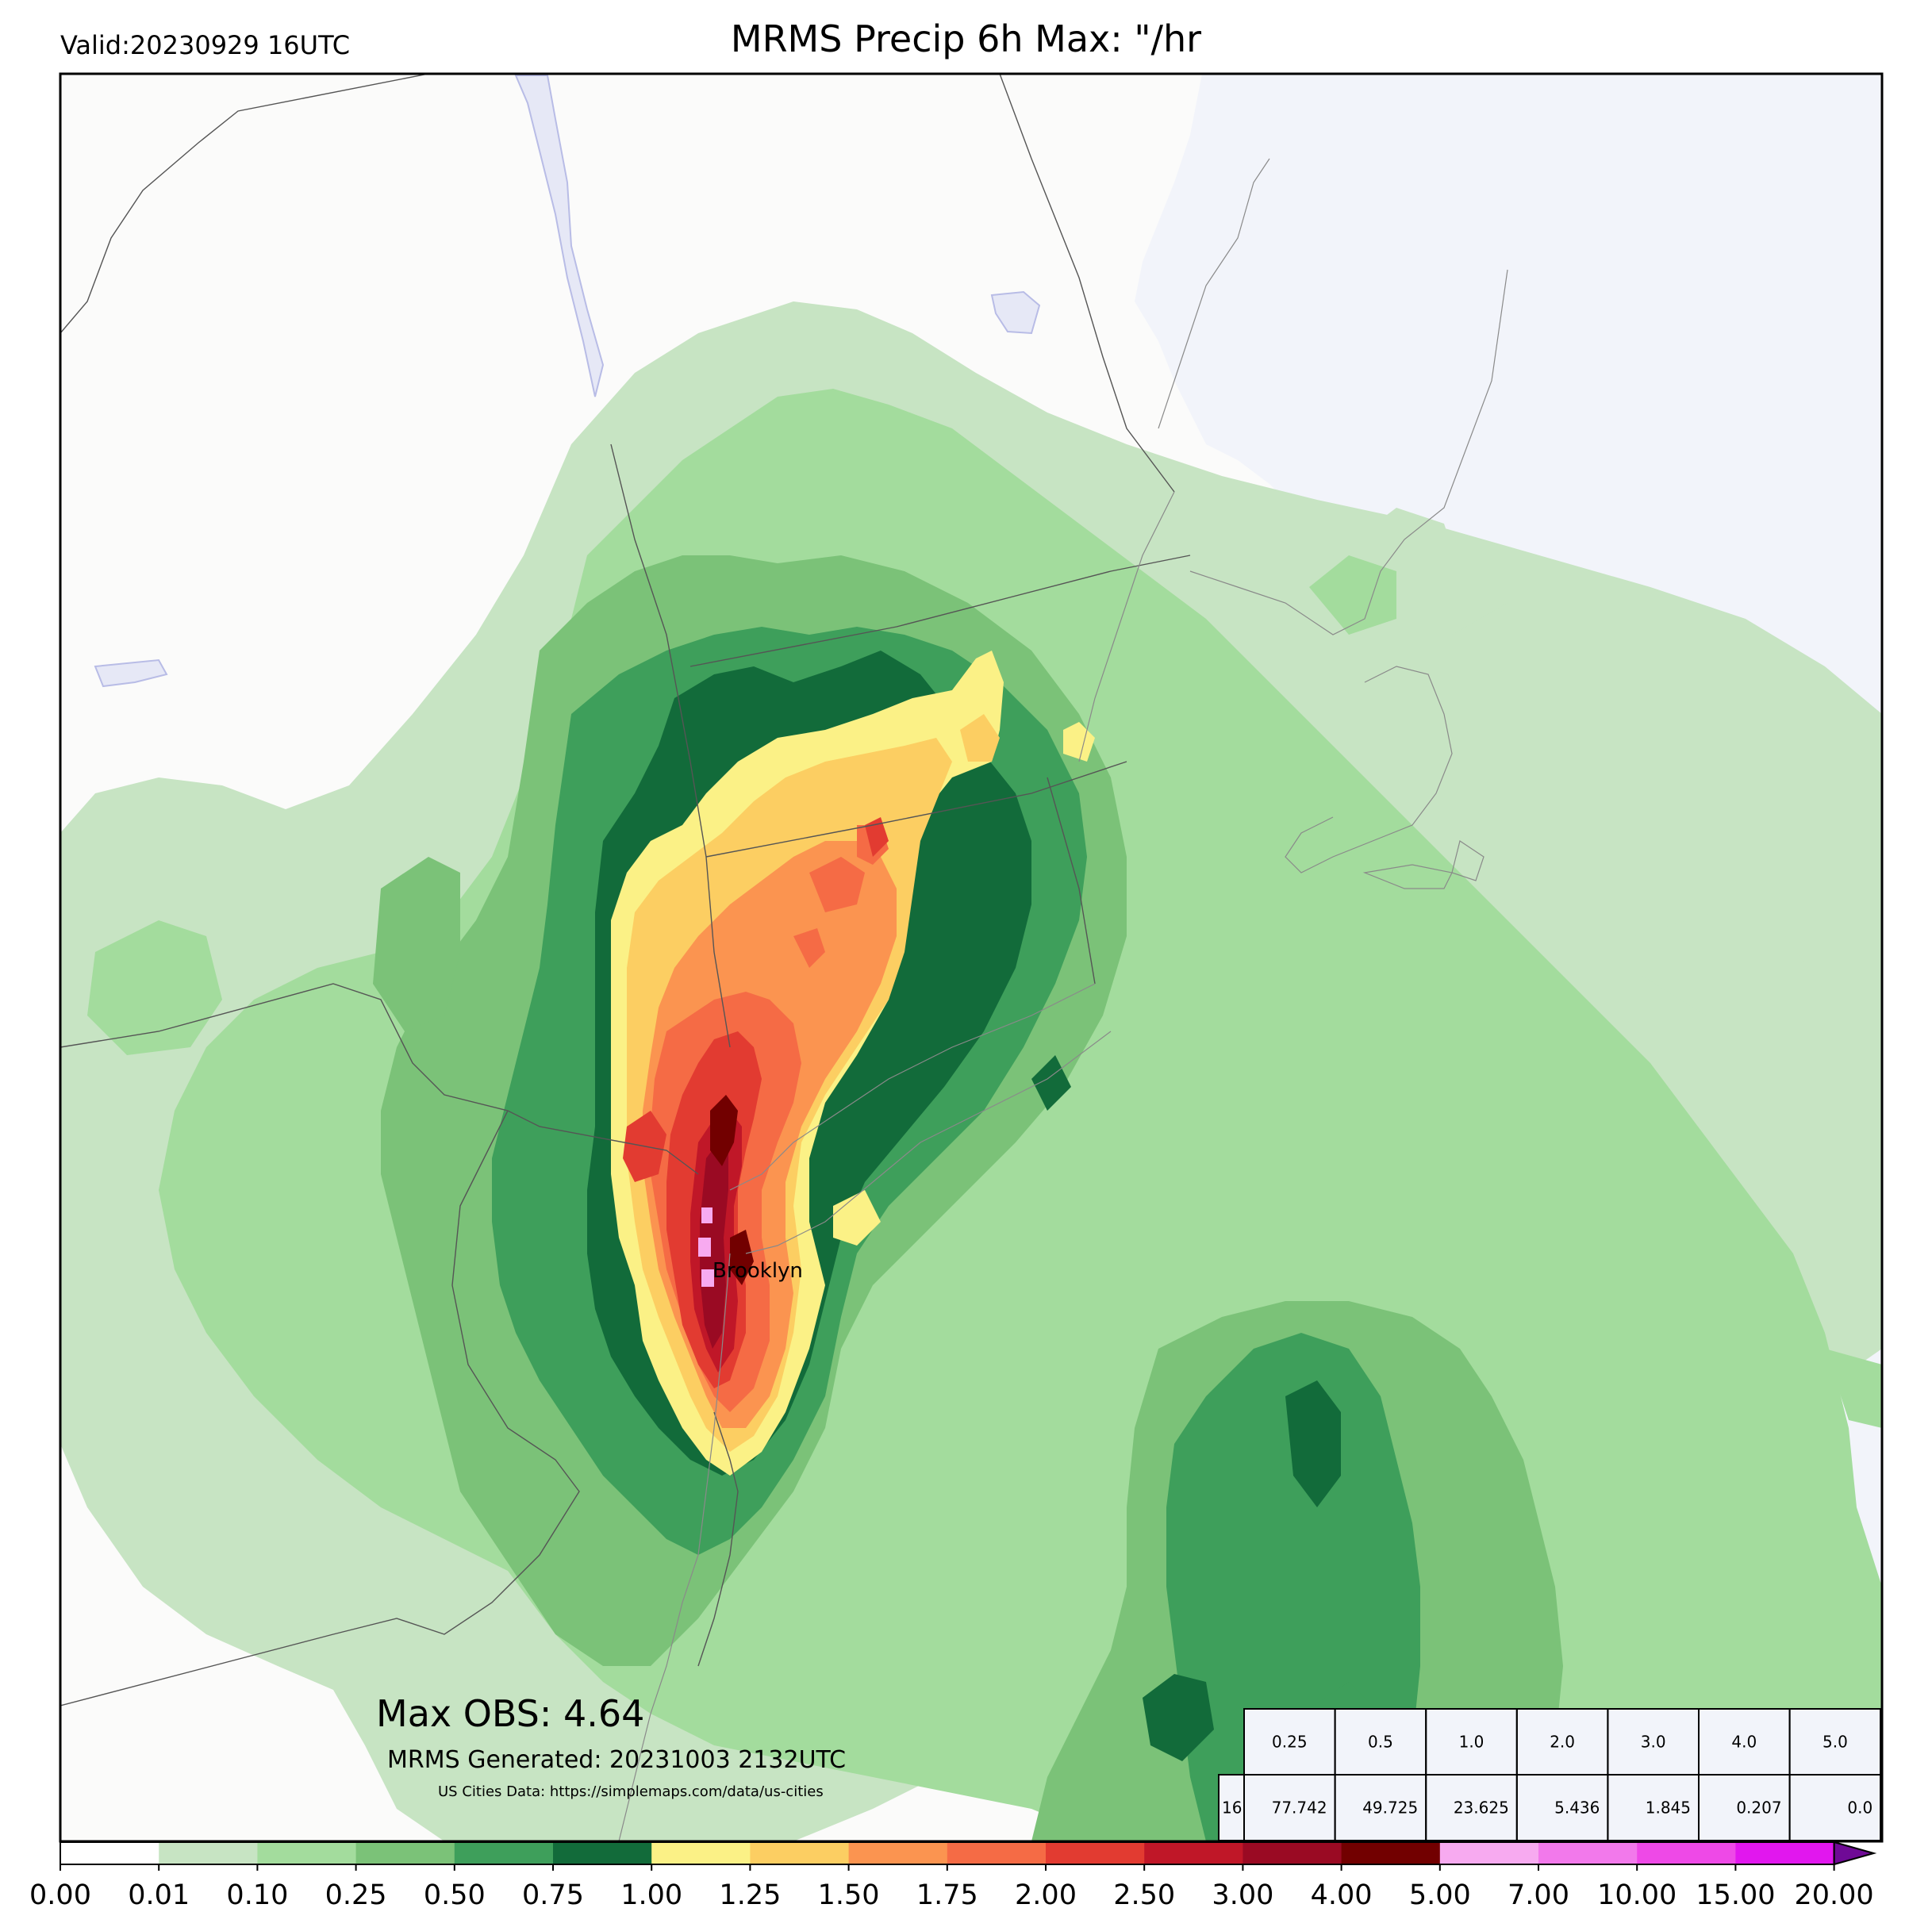 Image resolution: width=1932 pixels, height=1931 pixels. What do you see at coordinates (1668, 1808) in the screenshot?
I see `table-value-text: 1.845` at bounding box center [1668, 1808].